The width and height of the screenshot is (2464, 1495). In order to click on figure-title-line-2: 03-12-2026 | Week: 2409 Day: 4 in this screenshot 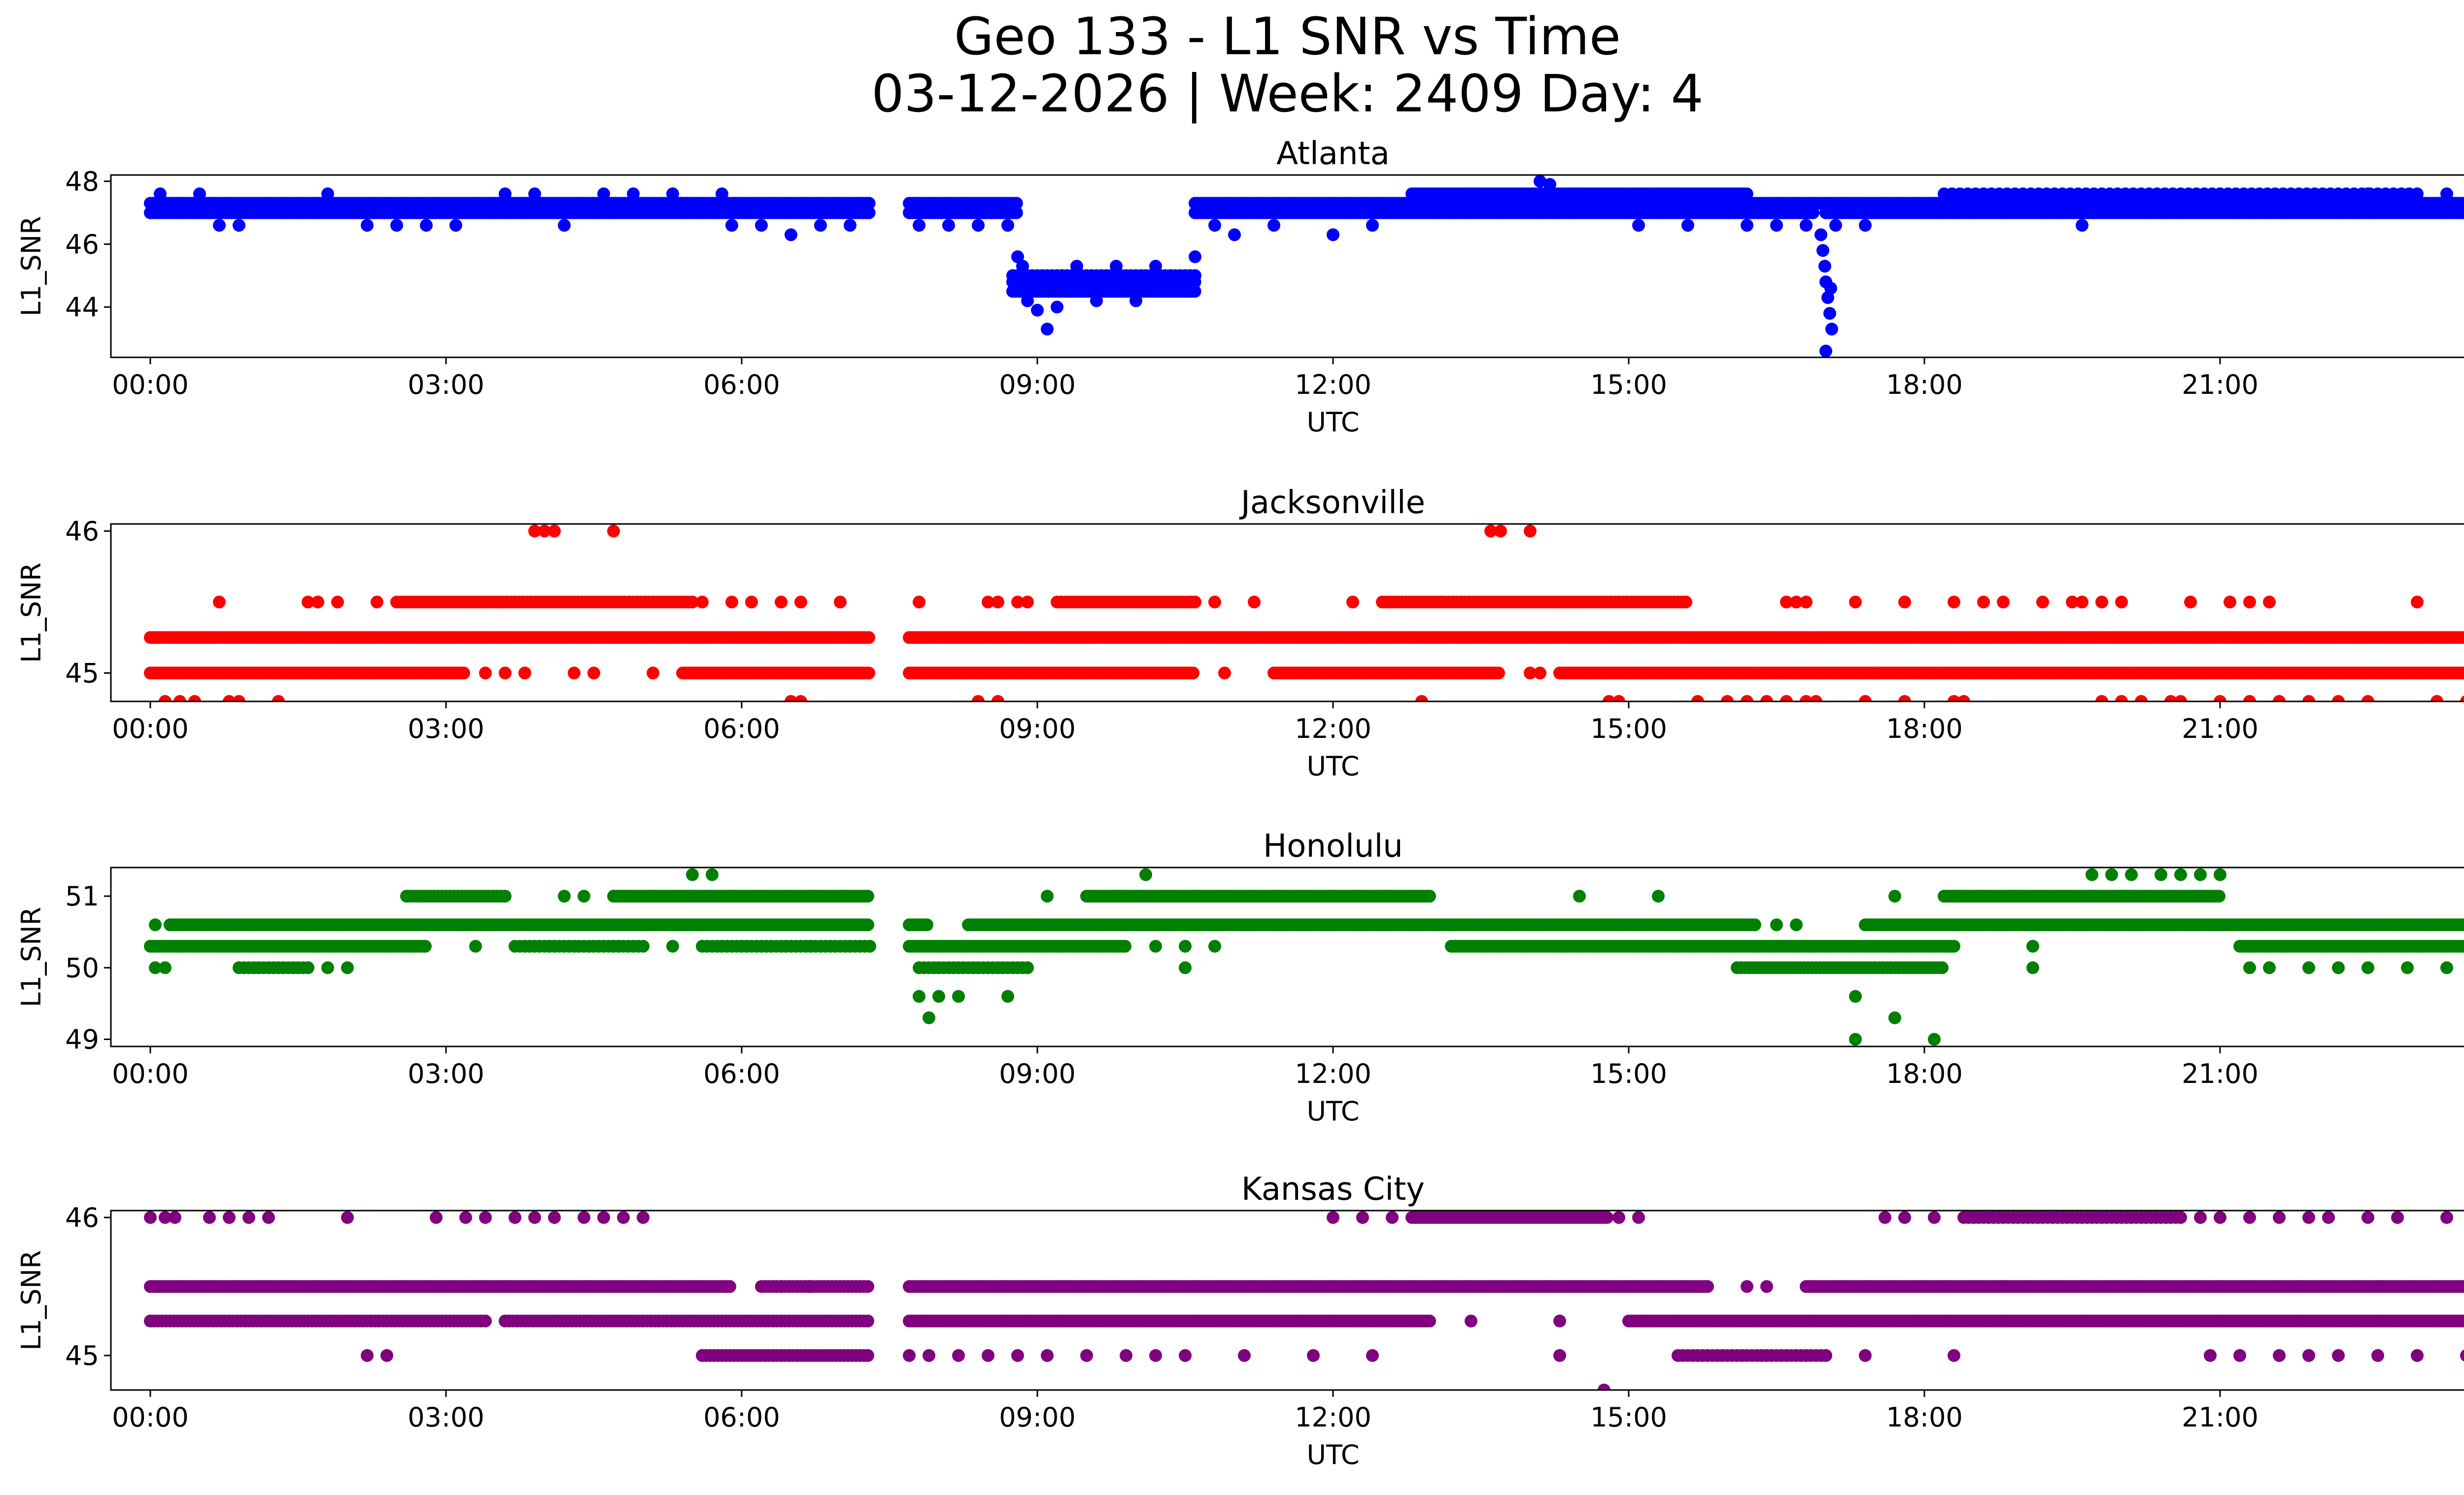, I will do `click(1287, 94)`.